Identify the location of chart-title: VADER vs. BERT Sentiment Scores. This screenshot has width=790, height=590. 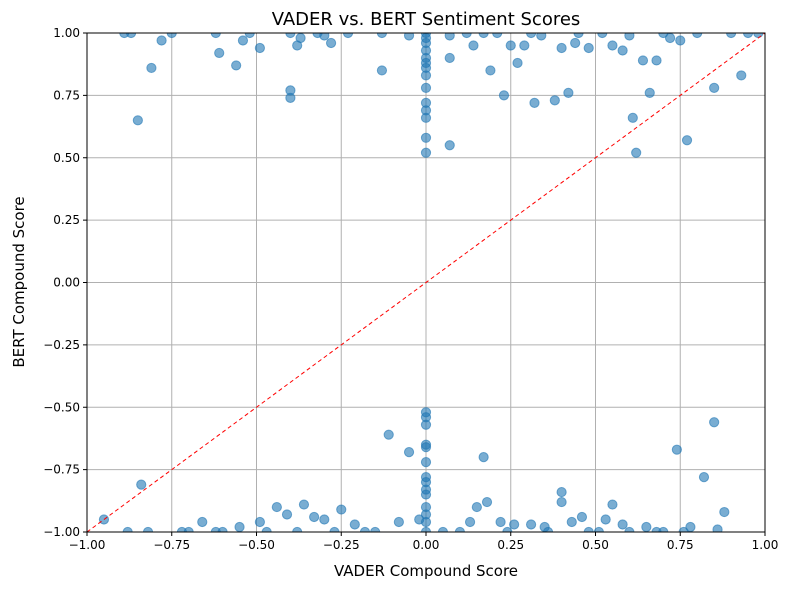
(426, 19).